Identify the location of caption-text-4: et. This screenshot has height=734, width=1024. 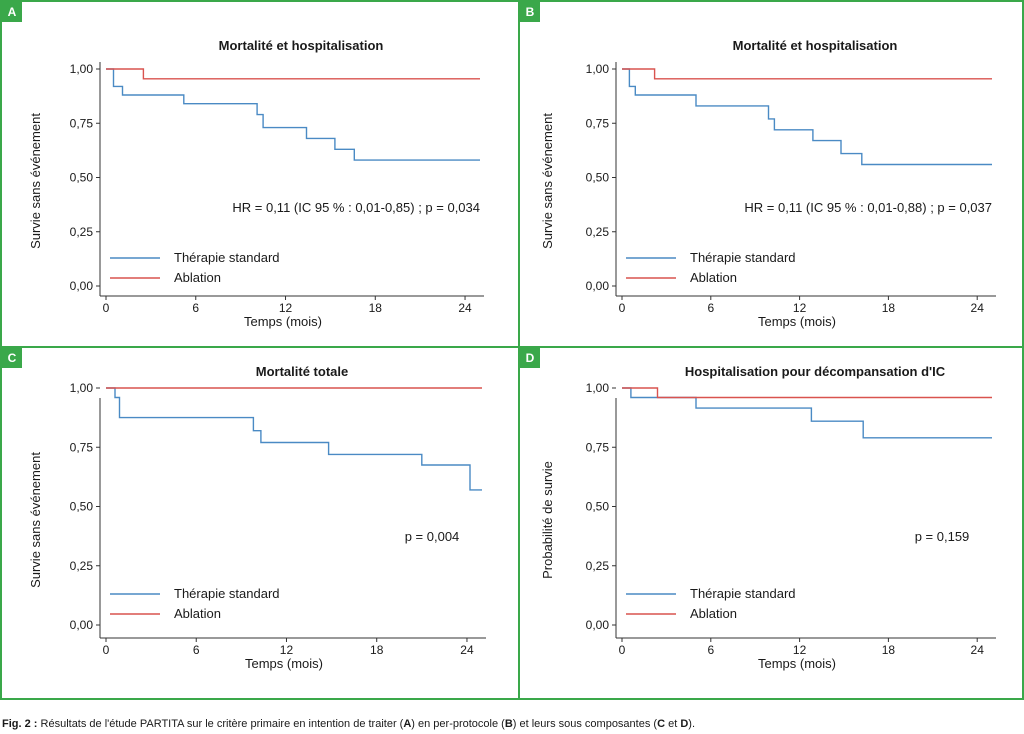
(673, 724).